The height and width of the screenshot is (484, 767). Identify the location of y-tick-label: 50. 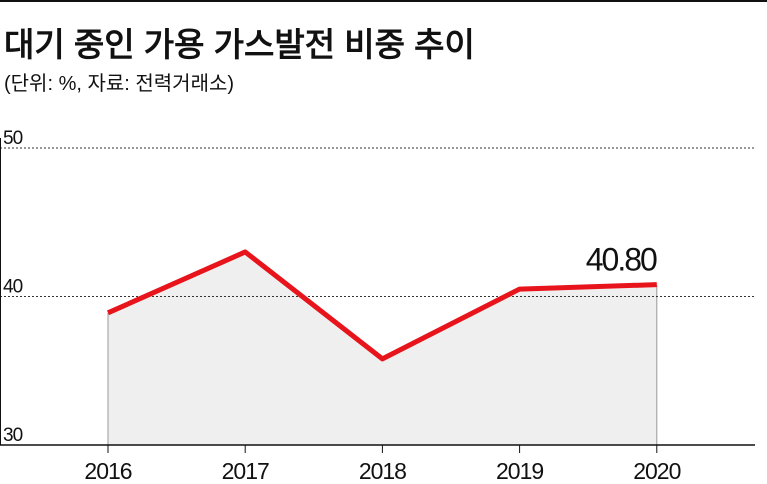
(13, 138).